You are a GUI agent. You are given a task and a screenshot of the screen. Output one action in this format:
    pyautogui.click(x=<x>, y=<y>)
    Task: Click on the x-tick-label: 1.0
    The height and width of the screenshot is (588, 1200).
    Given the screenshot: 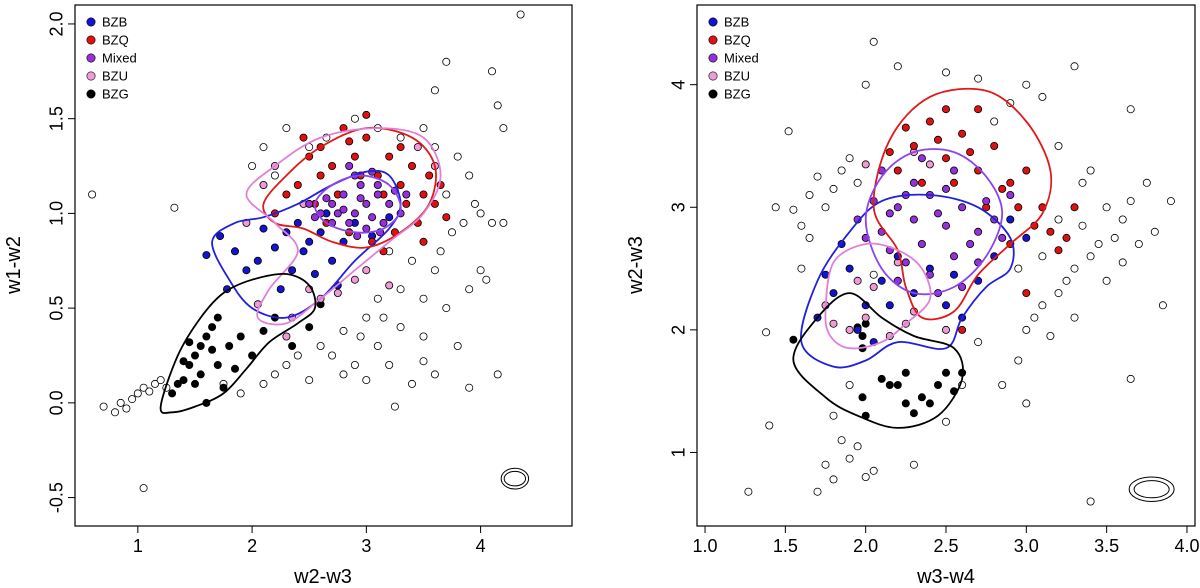 What is the action you would take?
    pyautogui.click(x=705, y=546)
    